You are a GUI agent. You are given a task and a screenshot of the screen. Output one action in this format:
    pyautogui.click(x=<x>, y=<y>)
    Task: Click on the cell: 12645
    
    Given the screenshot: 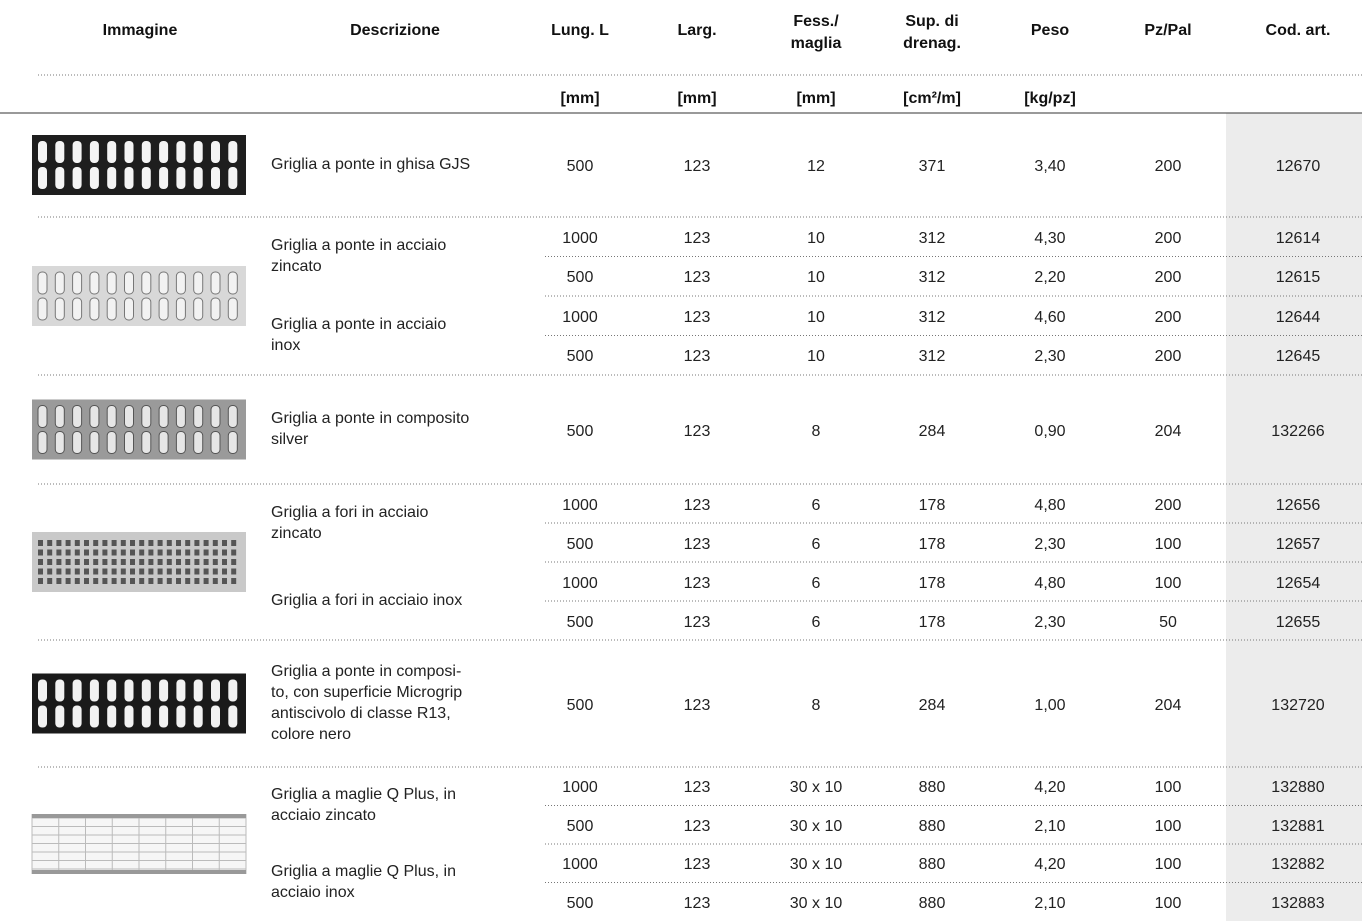 What is the action you would take?
    pyautogui.click(x=1298, y=357)
    